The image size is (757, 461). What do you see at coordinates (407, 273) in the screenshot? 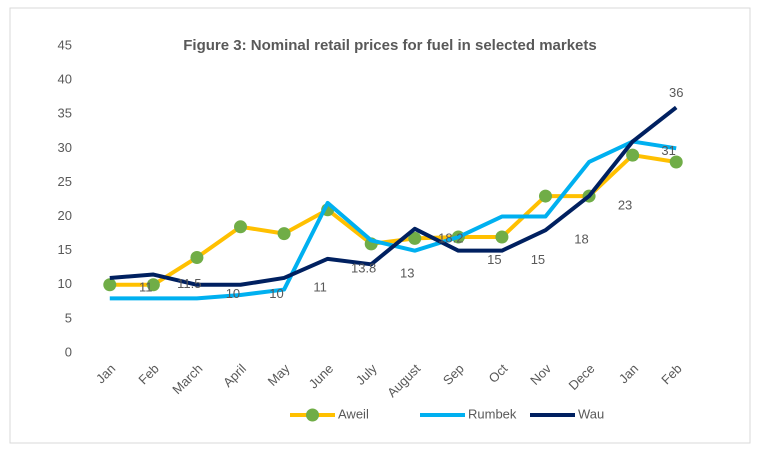
I see `data-label: 13` at bounding box center [407, 273].